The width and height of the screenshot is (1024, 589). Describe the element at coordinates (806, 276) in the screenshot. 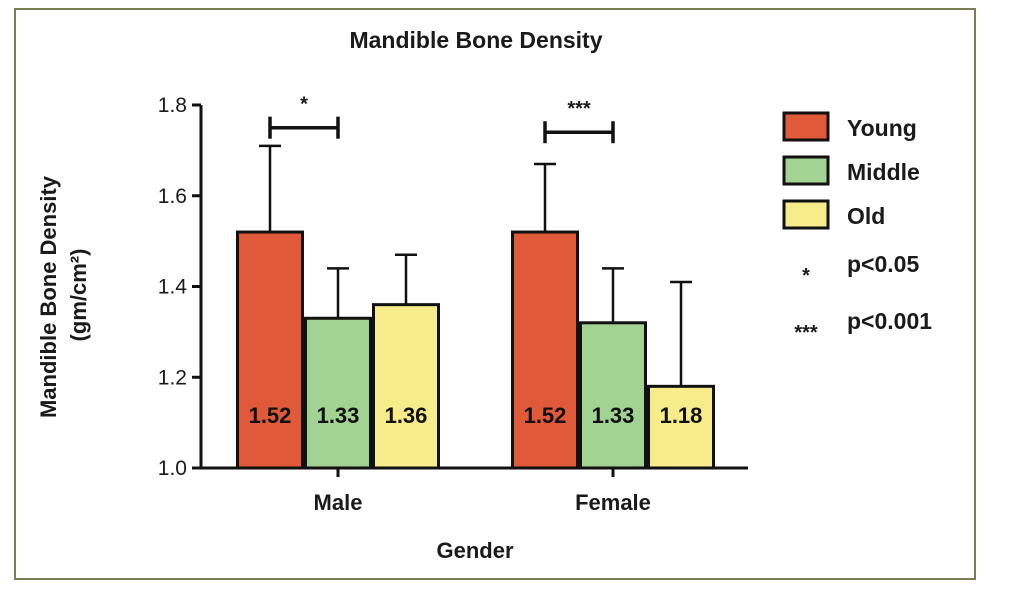

I see `legend-significance-symbol: *` at that location.